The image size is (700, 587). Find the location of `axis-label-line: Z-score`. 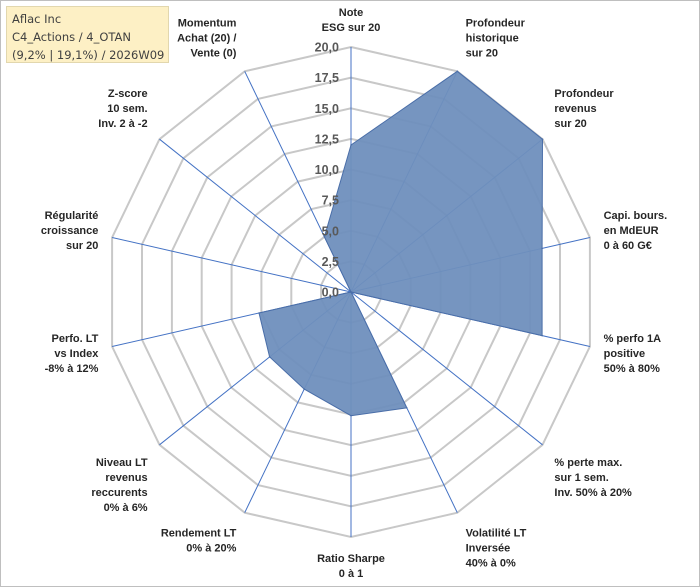

axis-label-line: Z-score is located at coordinates (128, 94).